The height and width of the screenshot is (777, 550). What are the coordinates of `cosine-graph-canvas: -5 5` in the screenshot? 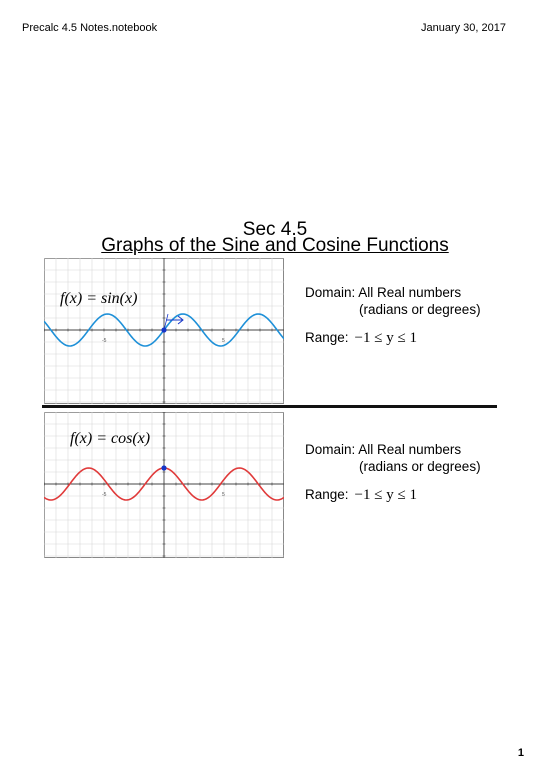 It's located at (164, 485).